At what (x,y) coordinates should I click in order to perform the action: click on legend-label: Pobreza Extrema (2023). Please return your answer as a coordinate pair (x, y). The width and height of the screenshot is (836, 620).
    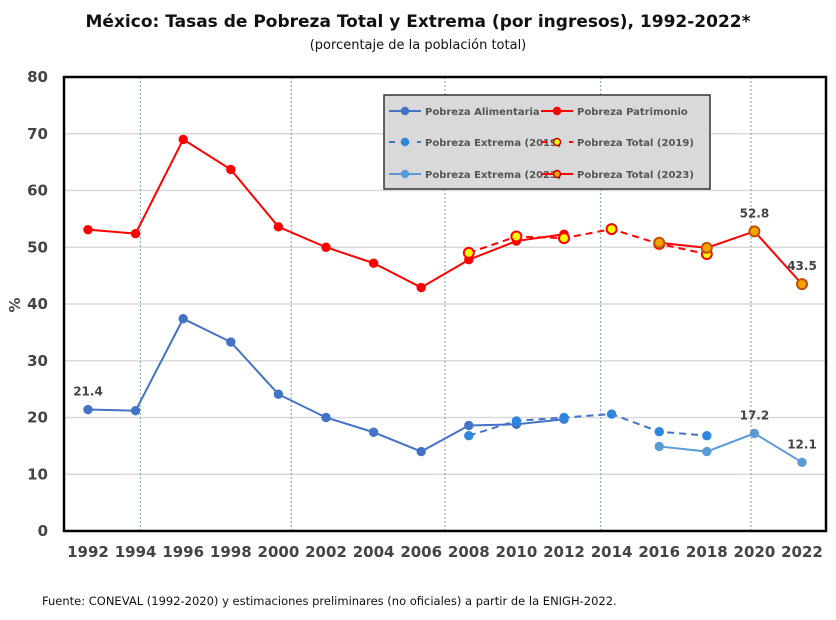
    Looking at the image, I should click on (493, 175).